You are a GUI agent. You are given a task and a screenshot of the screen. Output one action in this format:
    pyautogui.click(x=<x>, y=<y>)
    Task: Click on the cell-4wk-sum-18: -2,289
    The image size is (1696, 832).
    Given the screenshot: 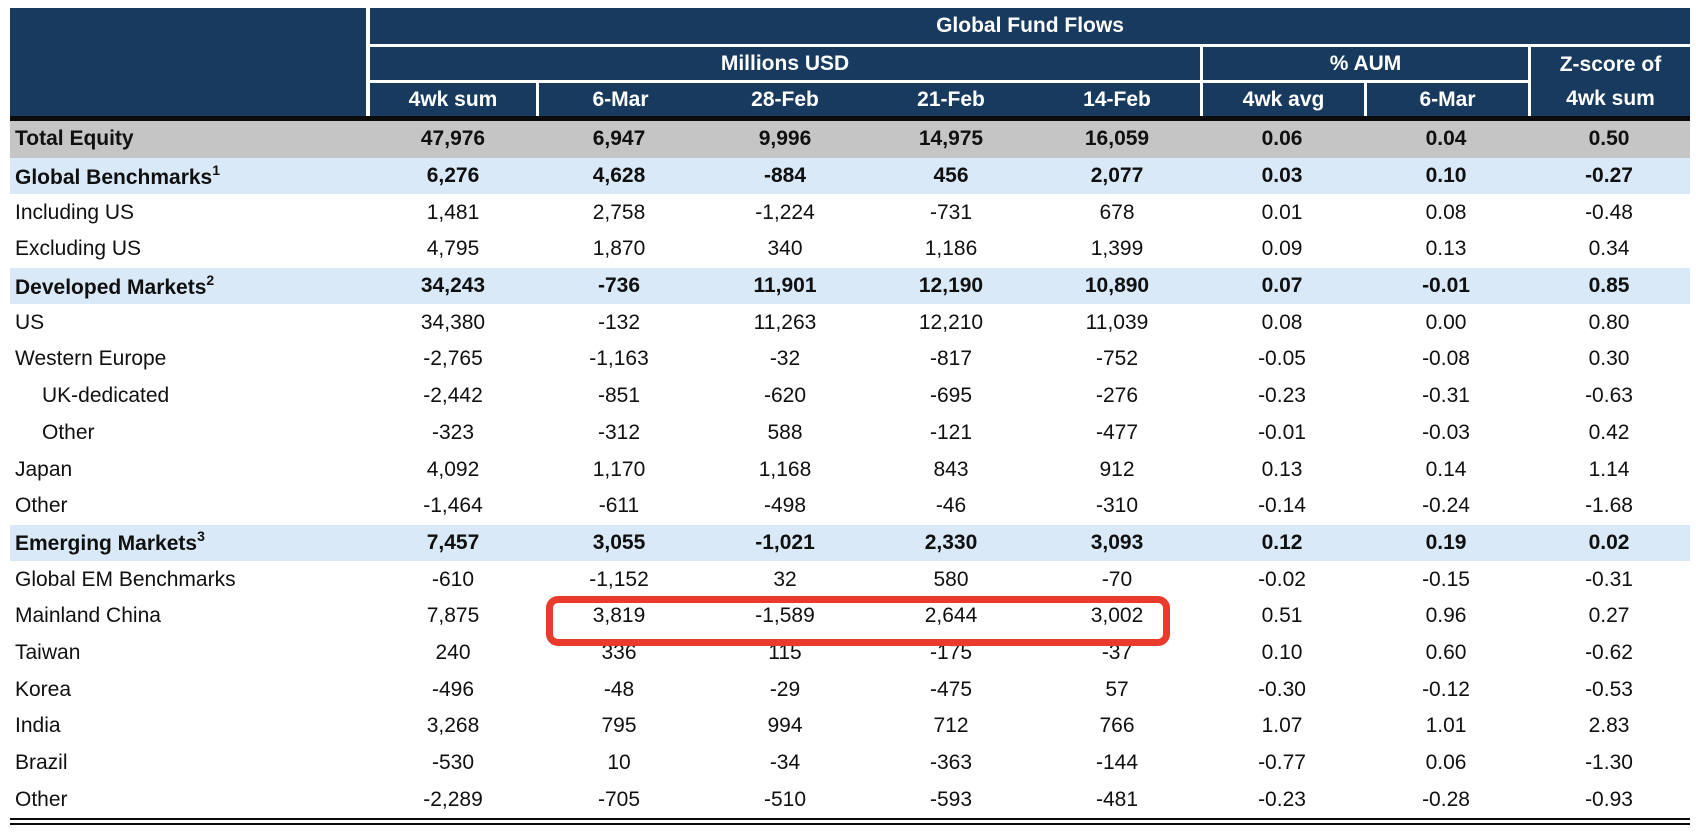 What is the action you would take?
    pyautogui.click(x=453, y=799)
    